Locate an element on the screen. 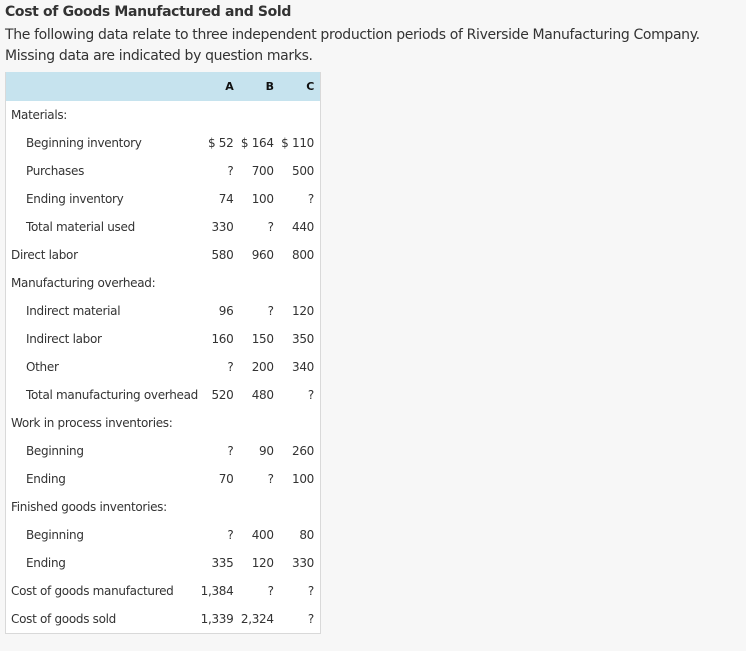  cell-c: 350 is located at coordinates (302, 339).